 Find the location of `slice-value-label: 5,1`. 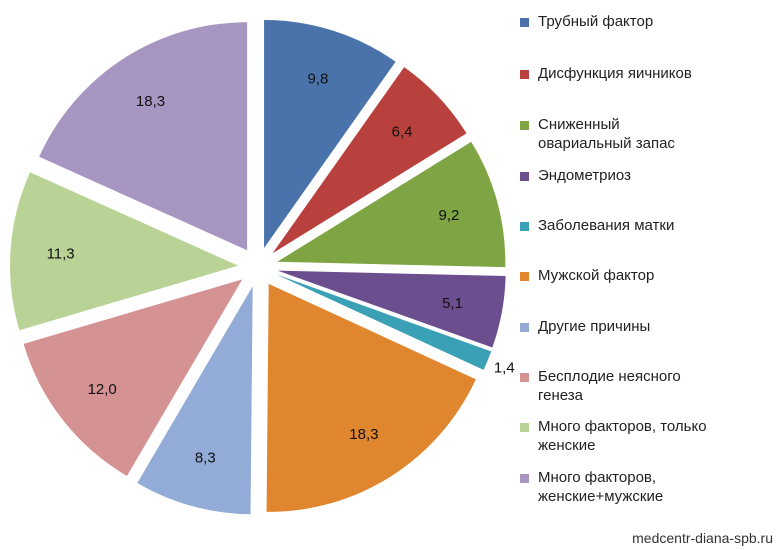

slice-value-label: 5,1 is located at coordinates (452, 303).